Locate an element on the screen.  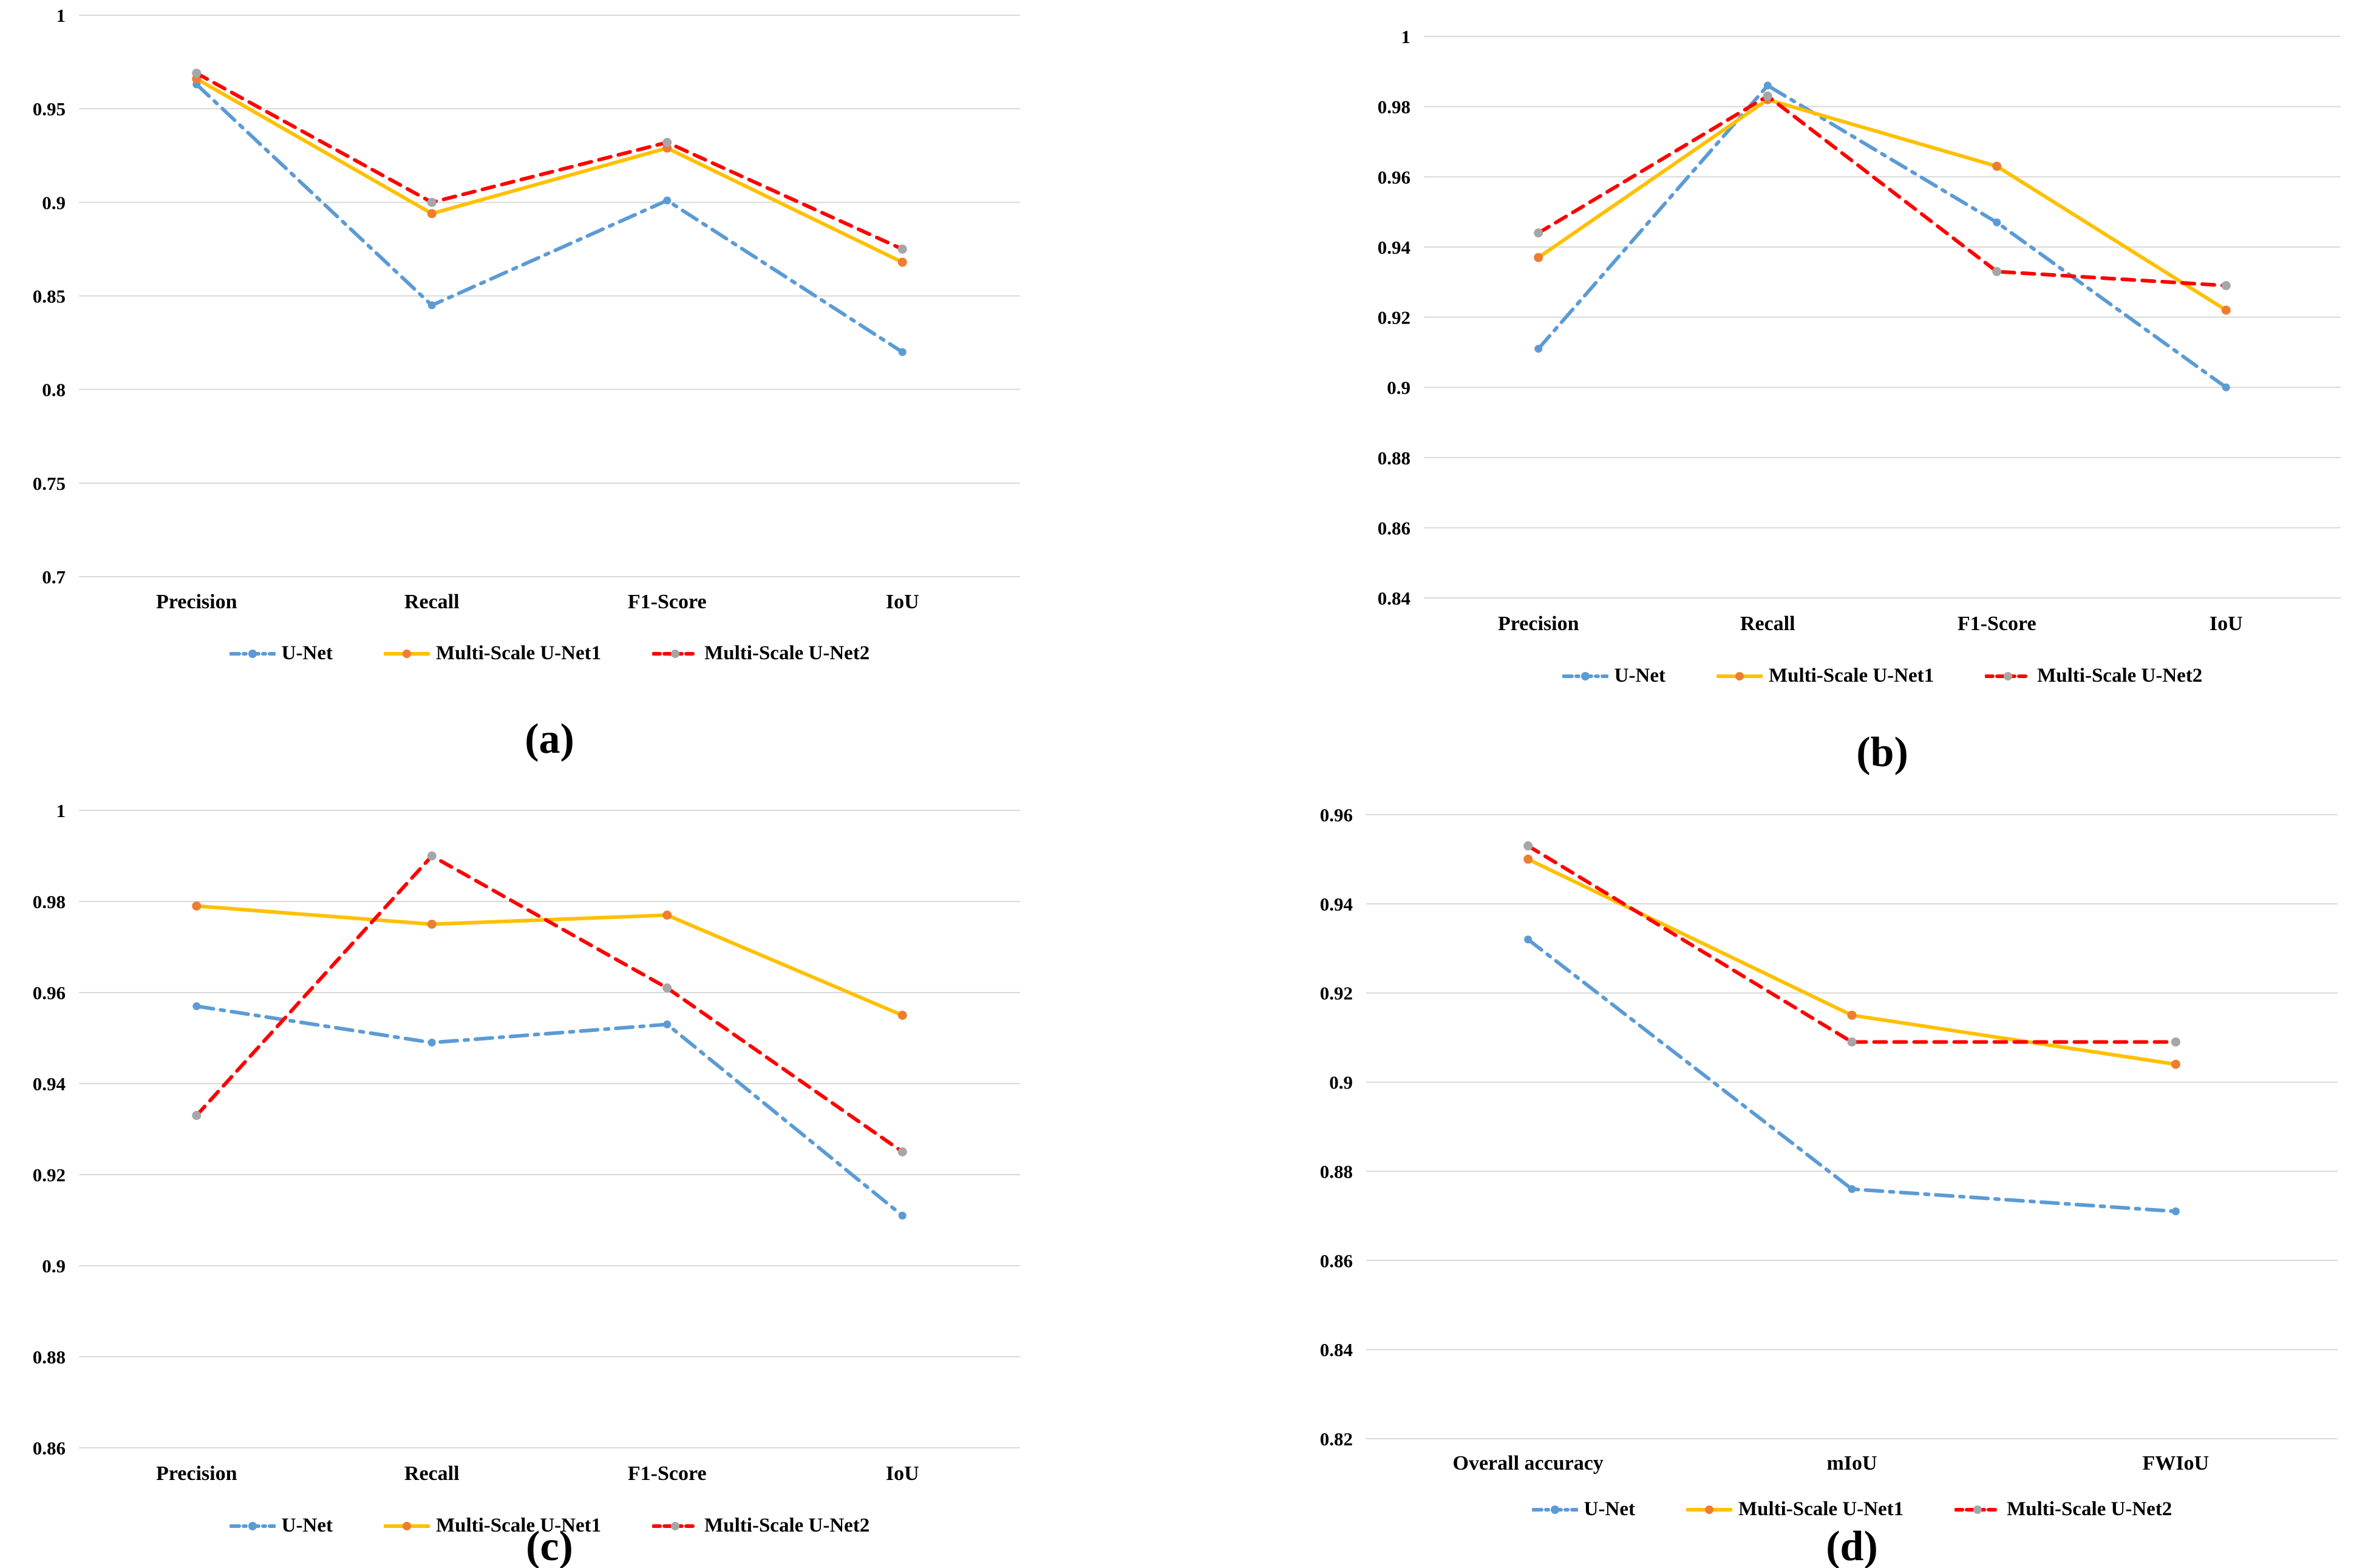
chart-b-caption: (b) is located at coordinates (1882, 752).